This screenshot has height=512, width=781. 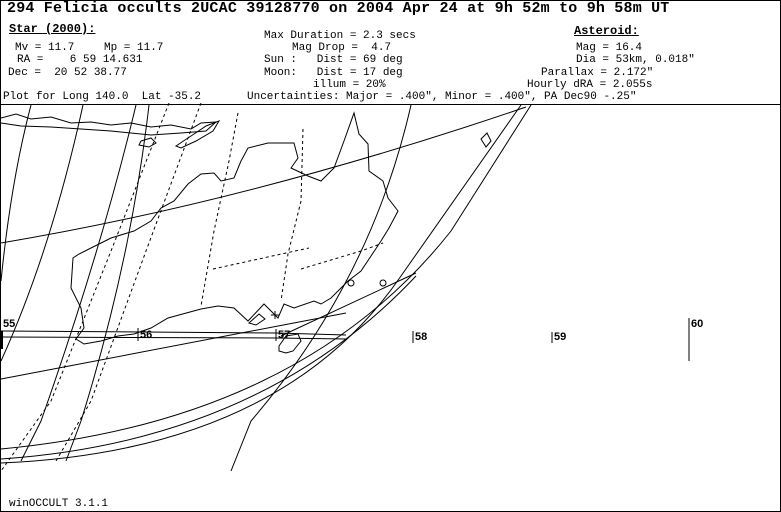 I want to click on time-tick-label: 57, so click(x=284, y=335).